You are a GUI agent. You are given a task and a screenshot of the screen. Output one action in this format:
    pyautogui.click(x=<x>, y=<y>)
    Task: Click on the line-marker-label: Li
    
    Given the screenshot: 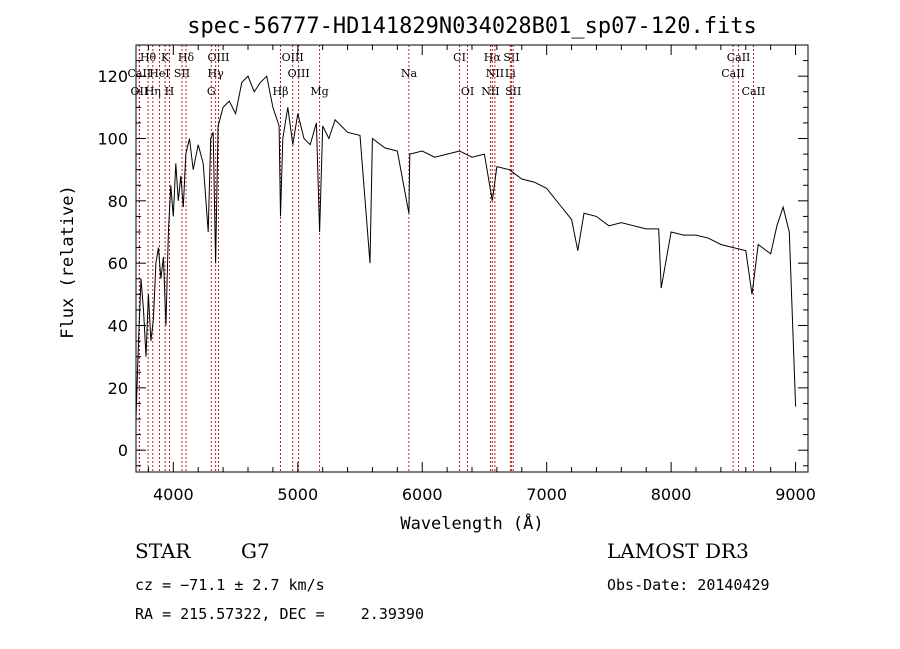 What is the action you would take?
    pyautogui.click(x=510, y=73)
    